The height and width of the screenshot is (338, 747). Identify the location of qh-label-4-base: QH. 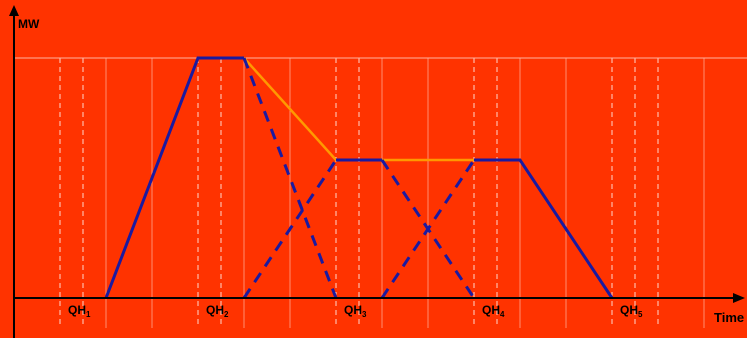
(491, 310).